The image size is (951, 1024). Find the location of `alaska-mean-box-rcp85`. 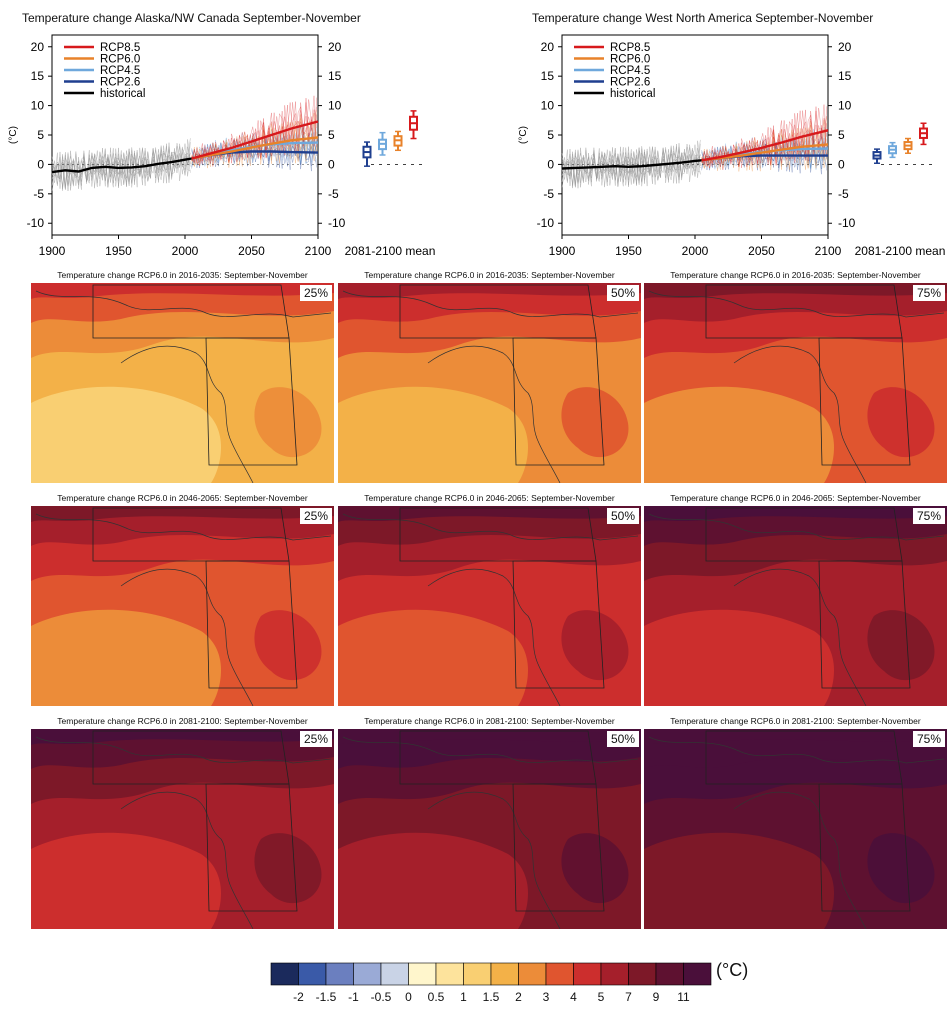

alaska-mean-box-rcp85 is located at coordinates (413, 125).